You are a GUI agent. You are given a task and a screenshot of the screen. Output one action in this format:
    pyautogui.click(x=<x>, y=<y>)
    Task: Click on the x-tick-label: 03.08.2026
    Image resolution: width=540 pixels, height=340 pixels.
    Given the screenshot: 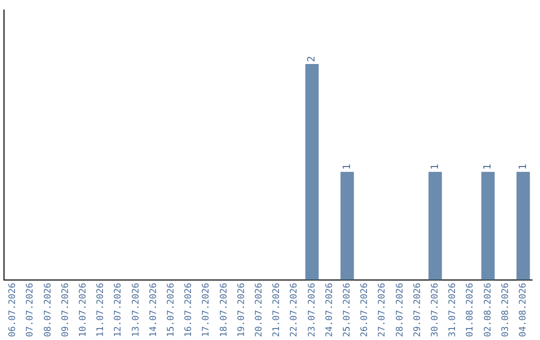 What is the action you would take?
    pyautogui.click(x=505, y=310)
    